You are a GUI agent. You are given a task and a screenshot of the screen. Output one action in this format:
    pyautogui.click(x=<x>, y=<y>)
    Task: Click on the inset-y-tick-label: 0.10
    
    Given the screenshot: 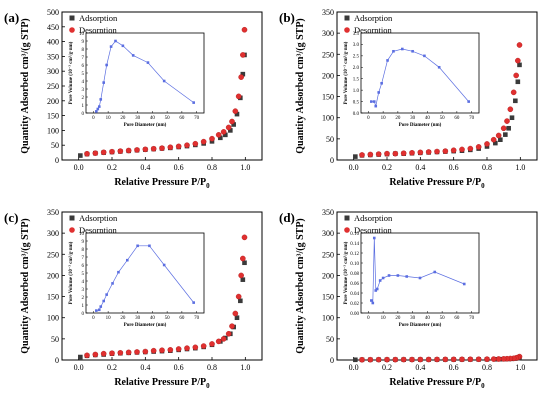 What is the action you would take?
    pyautogui.click(x=354, y=264)
    